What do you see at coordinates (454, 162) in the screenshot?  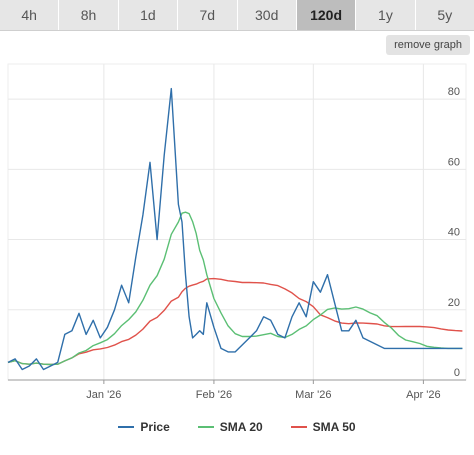 I see `y-tick-label: 60` at bounding box center [454, 162].